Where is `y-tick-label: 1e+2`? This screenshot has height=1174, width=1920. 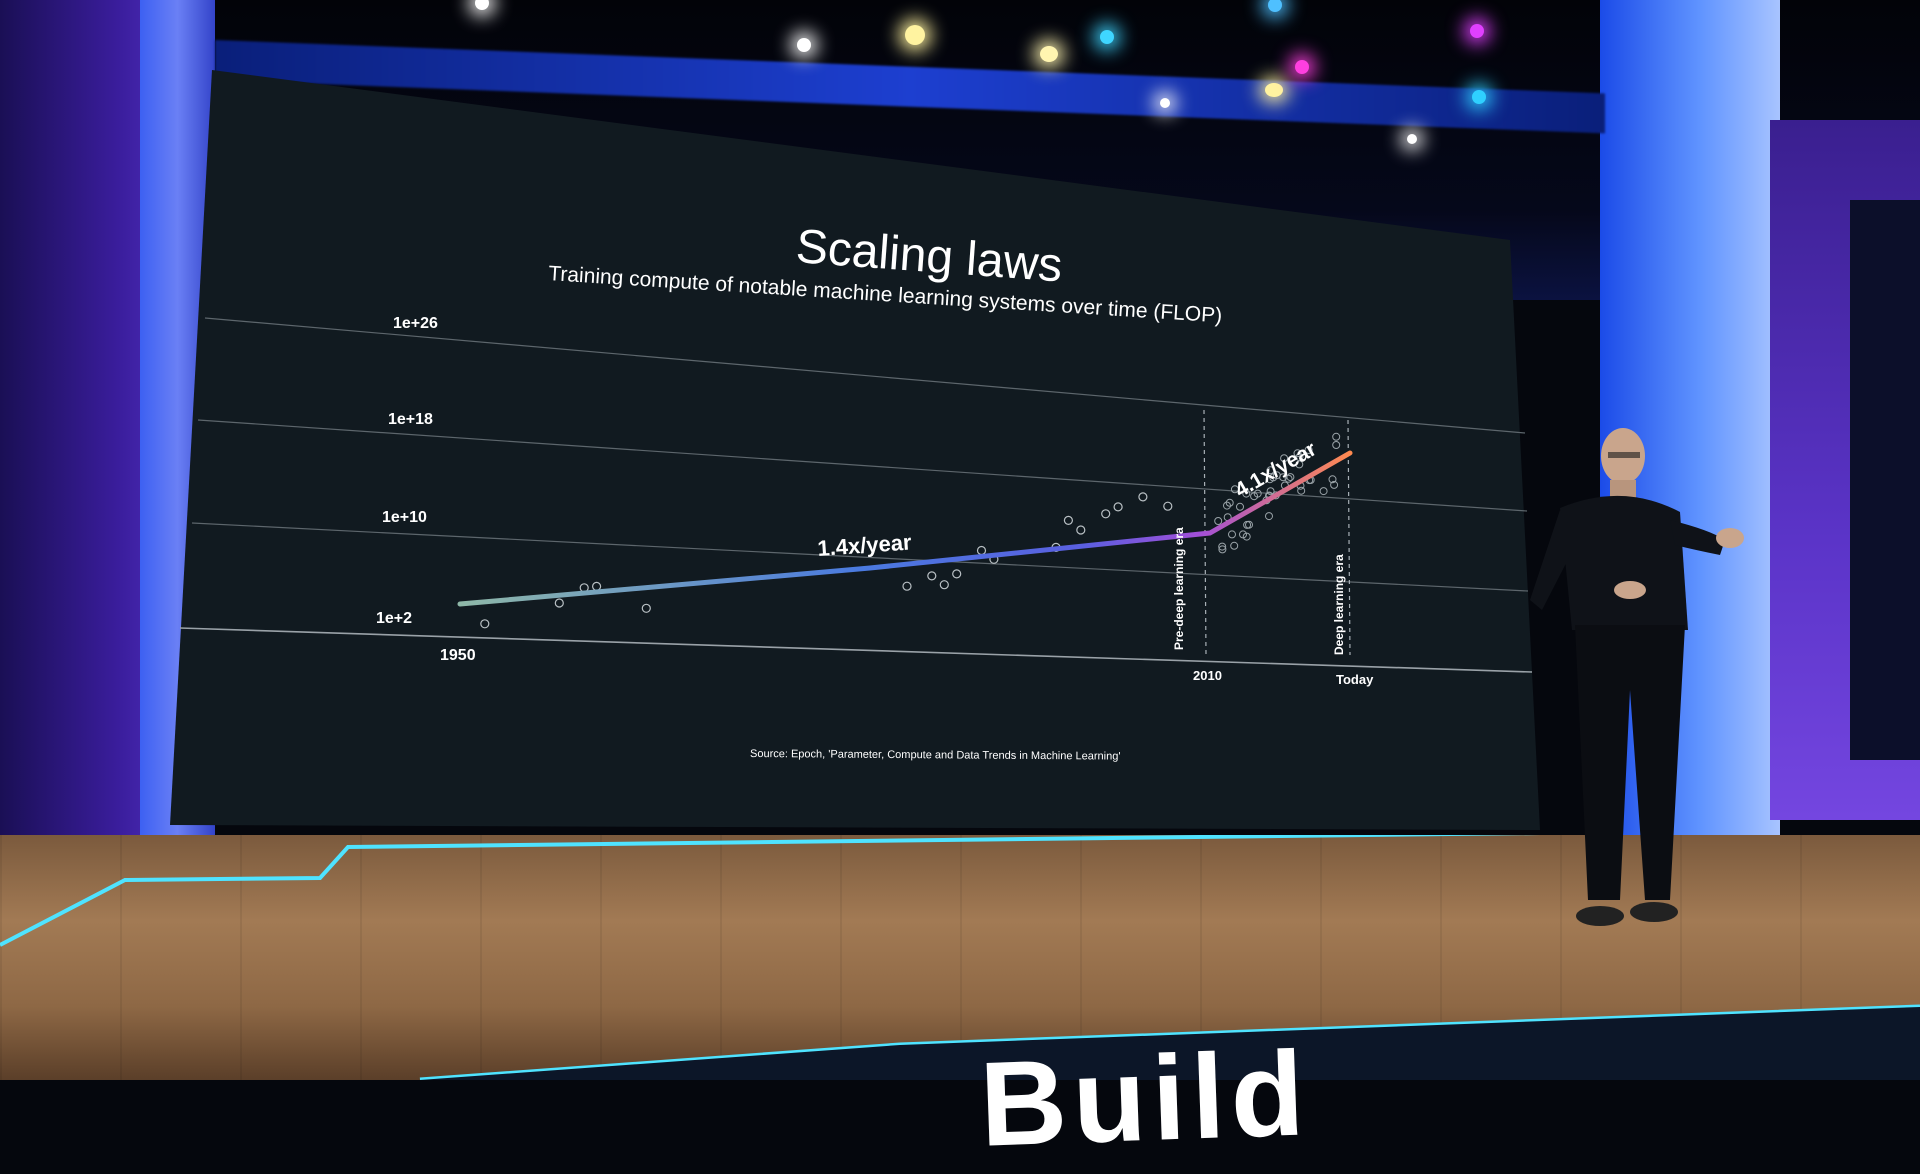
y-tick-label: 1e+2 is located at coordinates (394, 618).